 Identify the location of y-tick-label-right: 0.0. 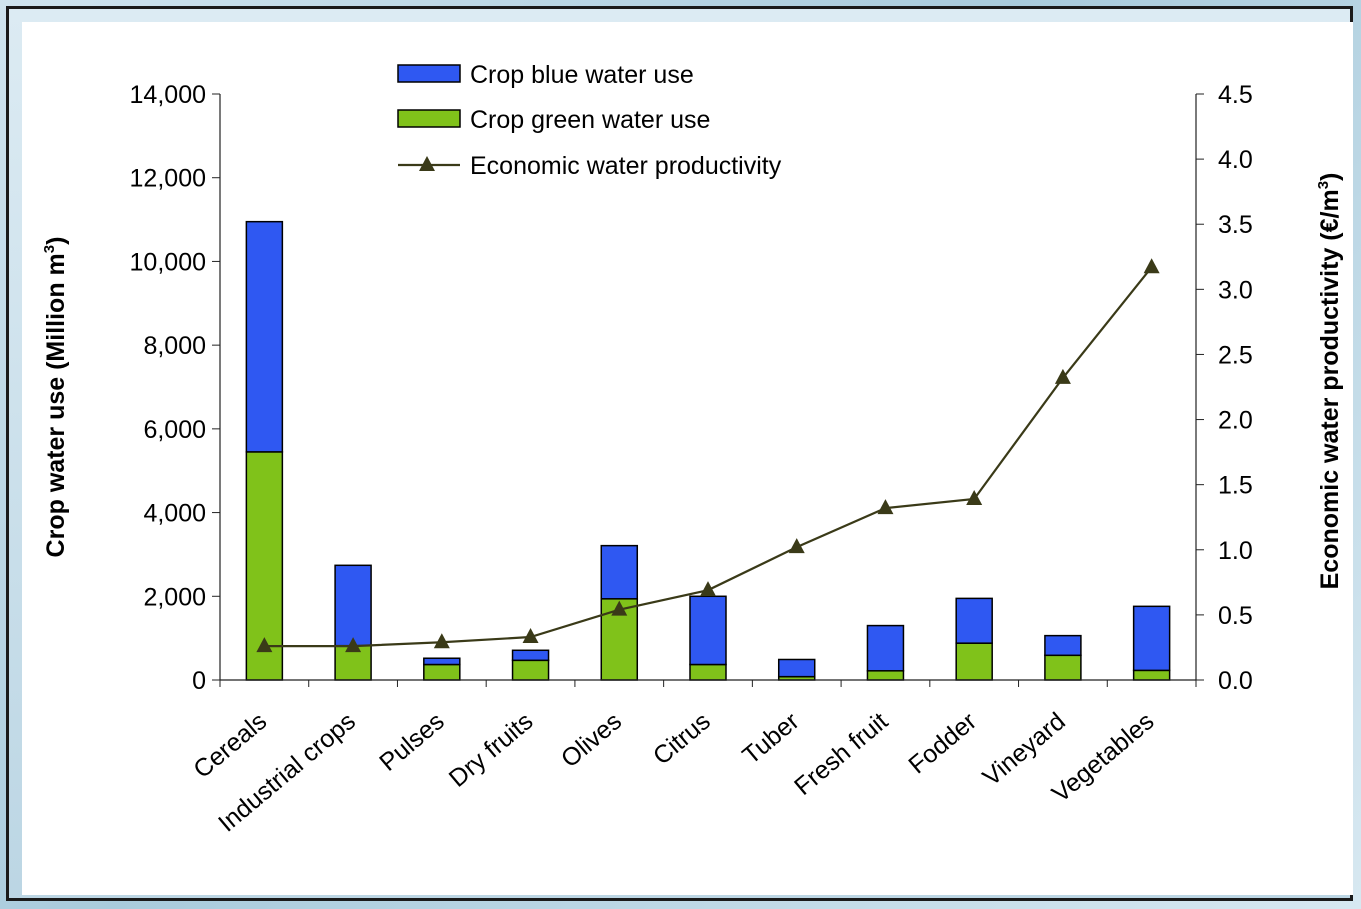
(1235, 681).